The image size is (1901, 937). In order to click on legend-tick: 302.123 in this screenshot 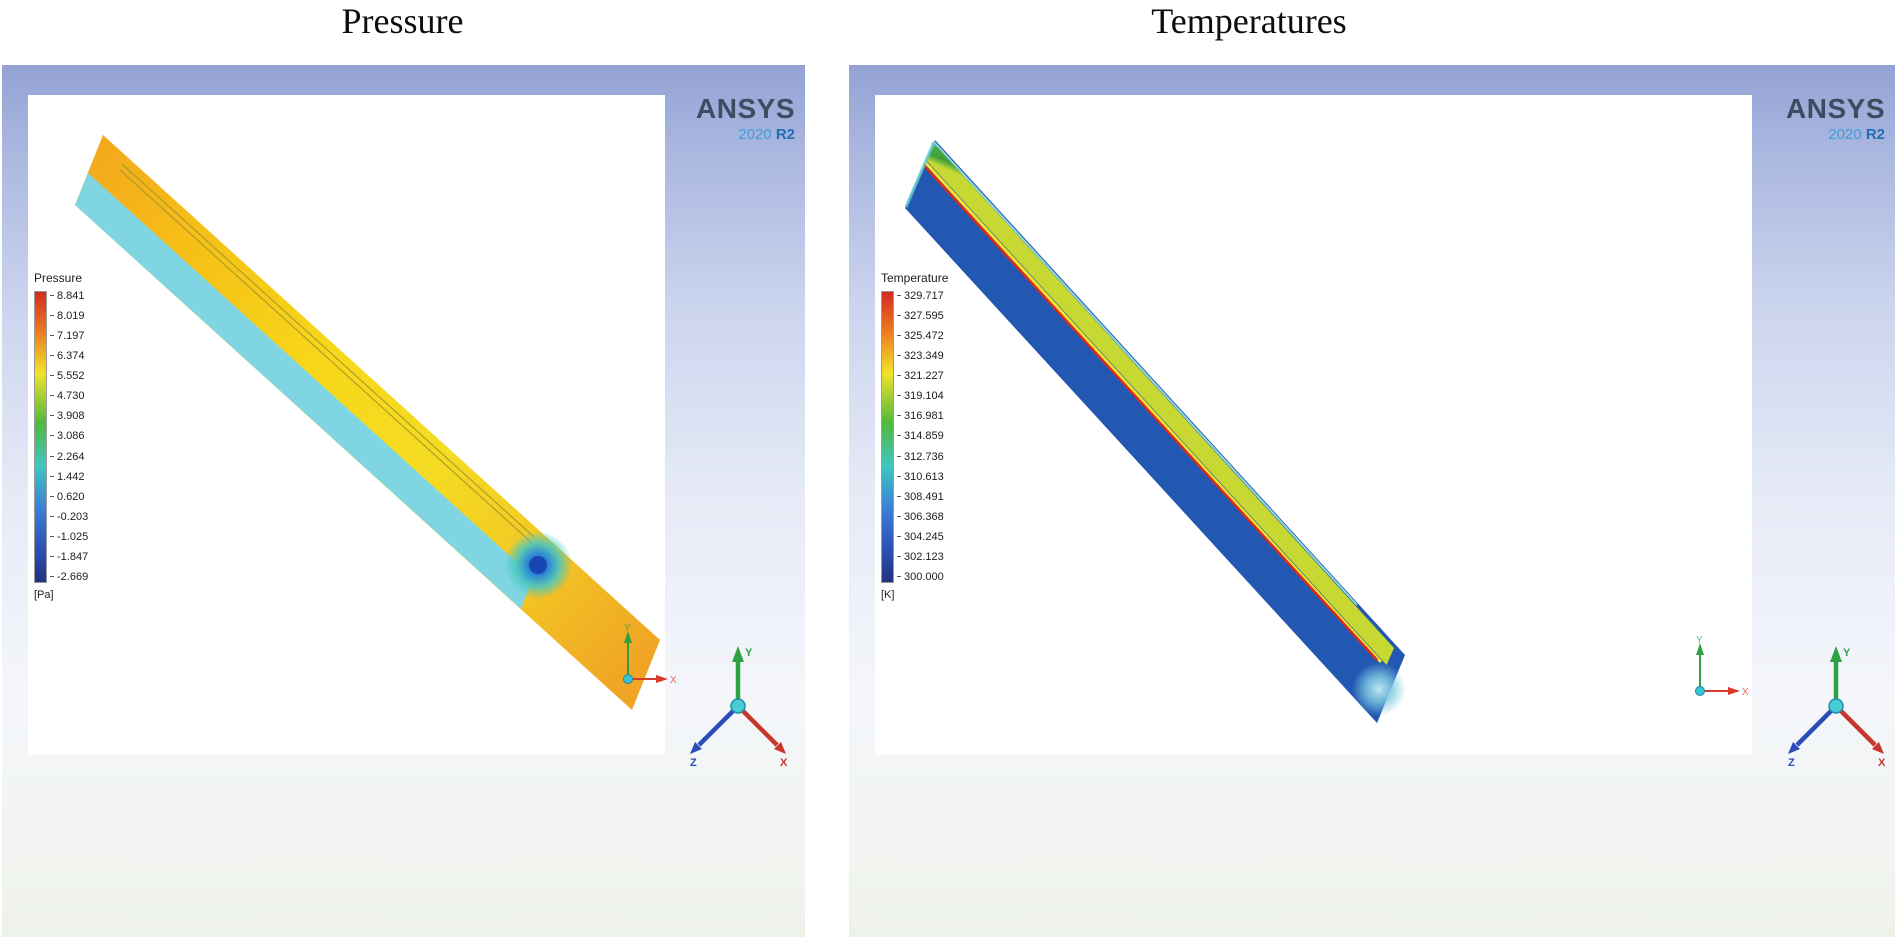, I will do `click(920, 557)`.